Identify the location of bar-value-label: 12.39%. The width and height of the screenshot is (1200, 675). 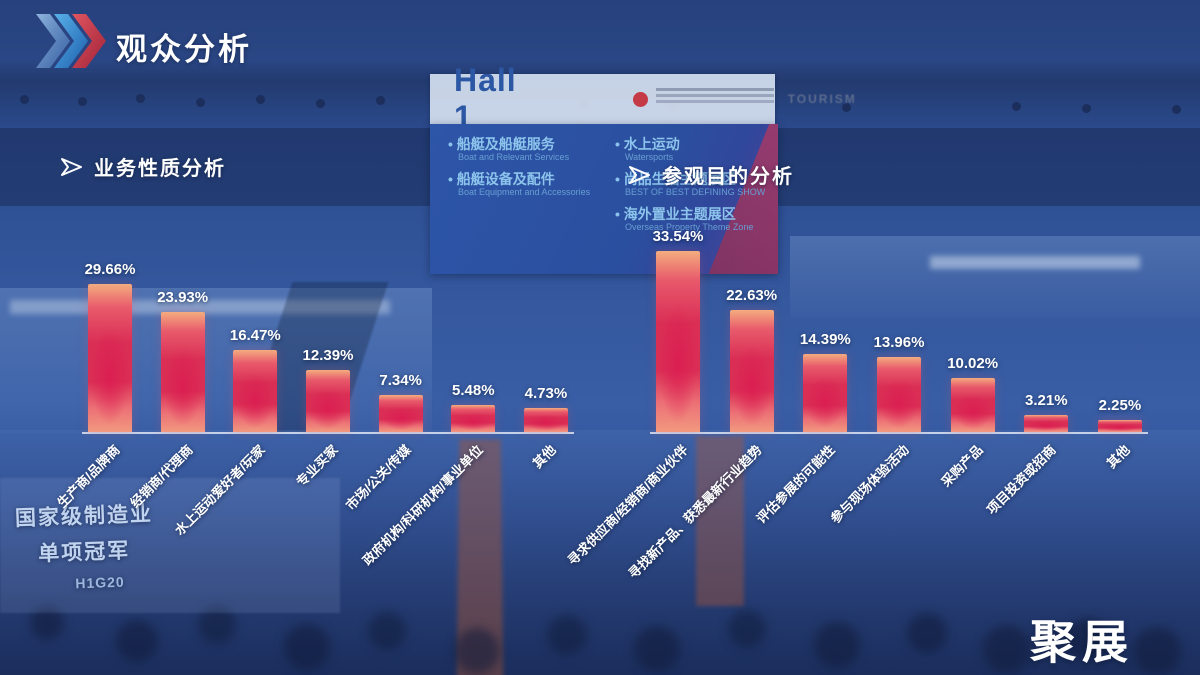
(328, 355).